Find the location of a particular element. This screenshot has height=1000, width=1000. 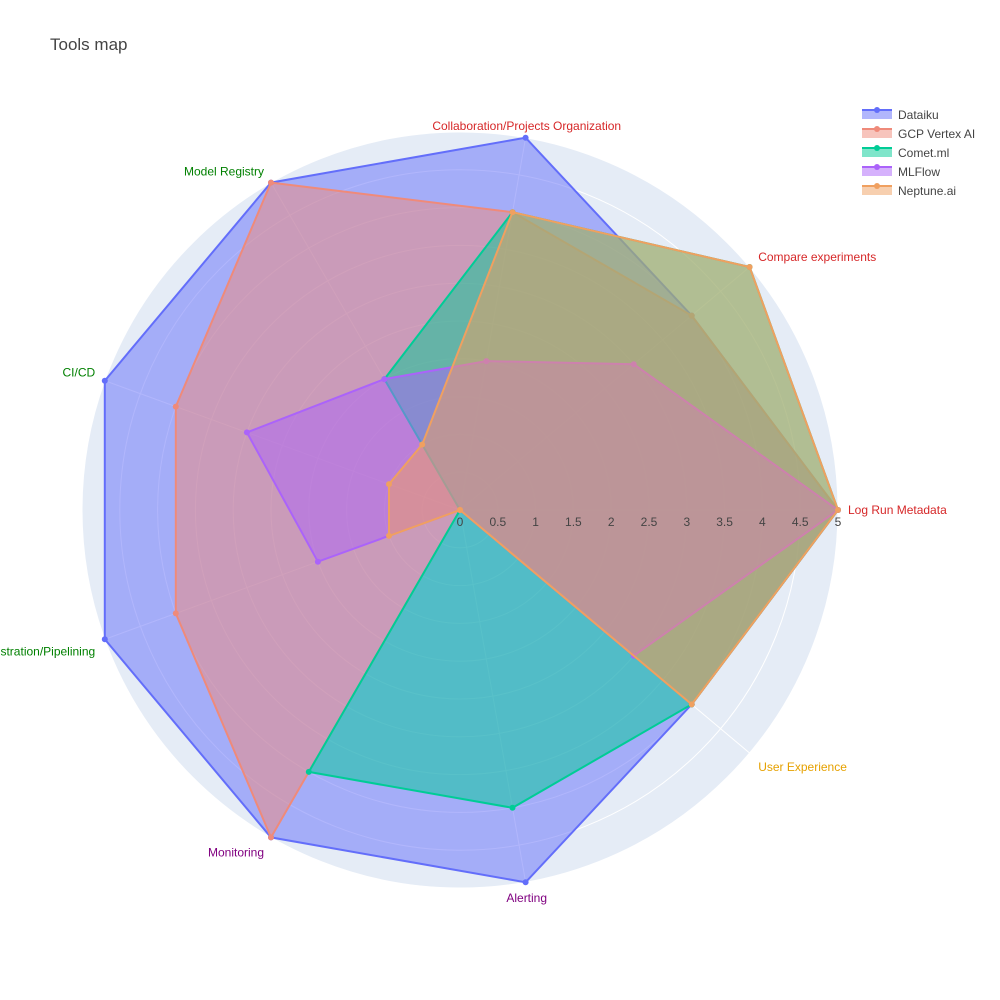

radial-tick-label: 2 is located at coordinates (611, 522).